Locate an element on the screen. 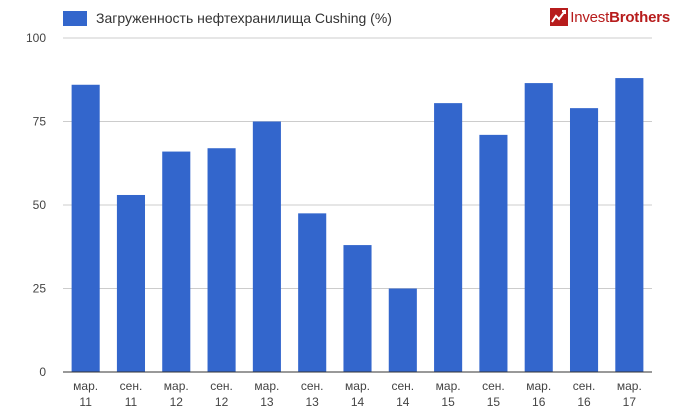 The height and width of the screenshot is (418, 680). x-tick-label: 17 is located at coordinates (630, 402).